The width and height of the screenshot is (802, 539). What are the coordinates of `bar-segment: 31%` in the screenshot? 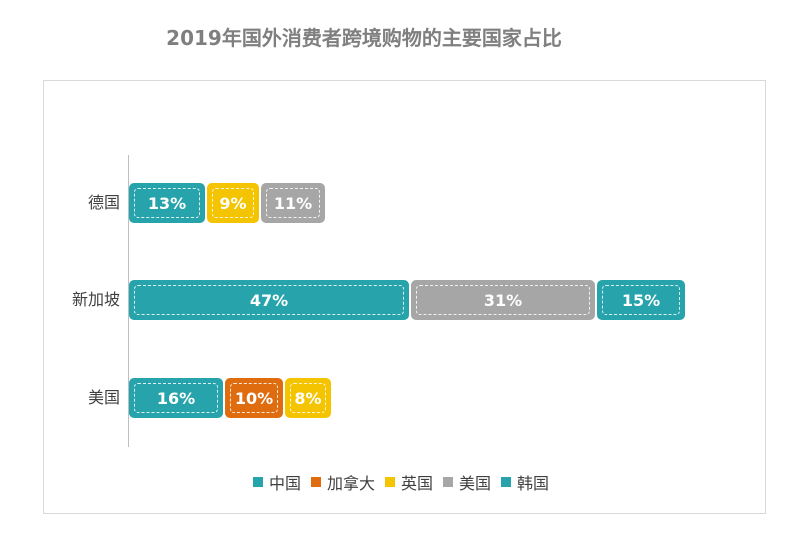 It's located at (503, 300).